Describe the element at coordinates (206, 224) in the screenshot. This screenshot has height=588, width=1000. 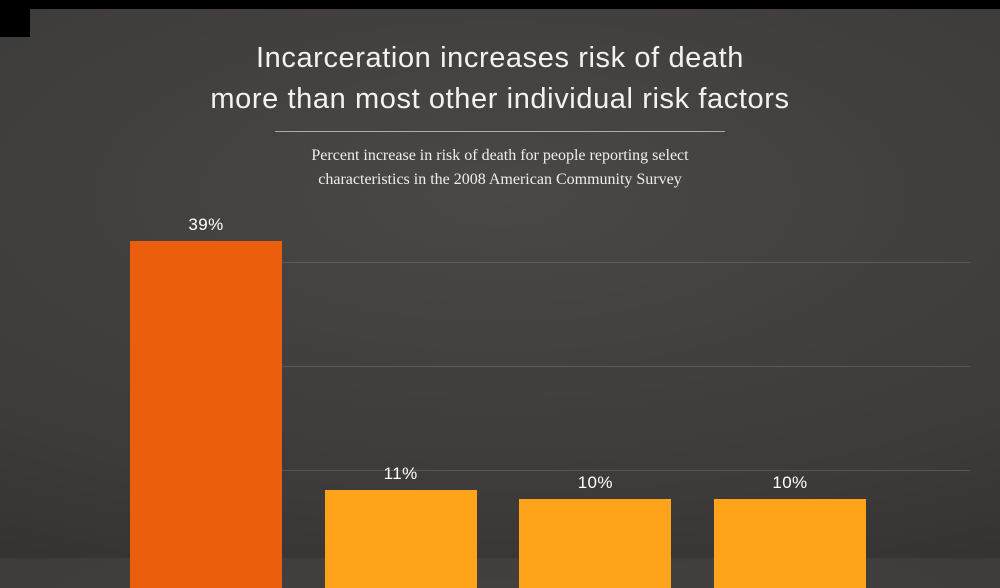
I see `bar-value-label: 39%` at that location.